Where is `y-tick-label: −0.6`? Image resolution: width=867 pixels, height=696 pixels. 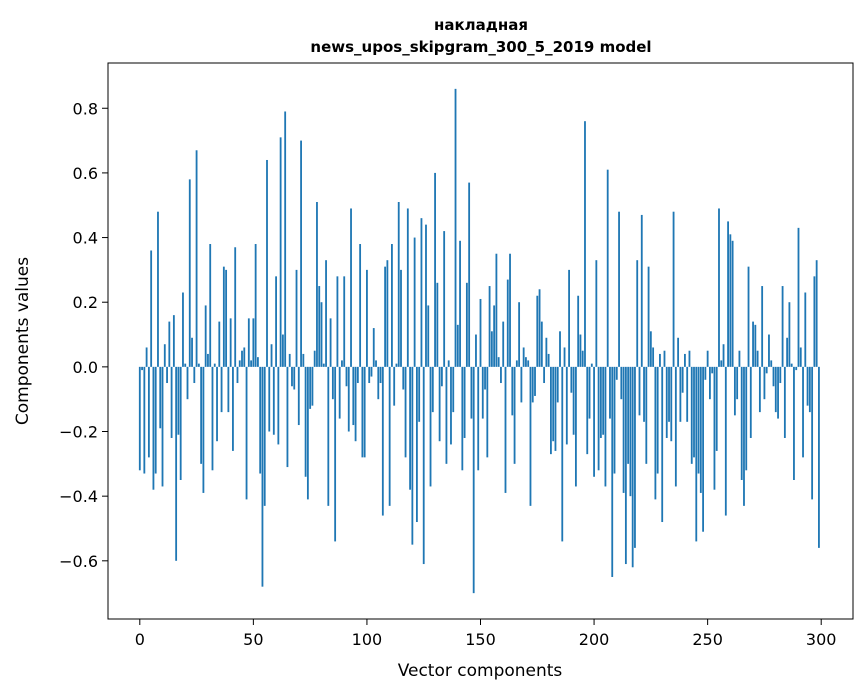
y-tick-label: −0.6 is located at coordinates (78, 561).